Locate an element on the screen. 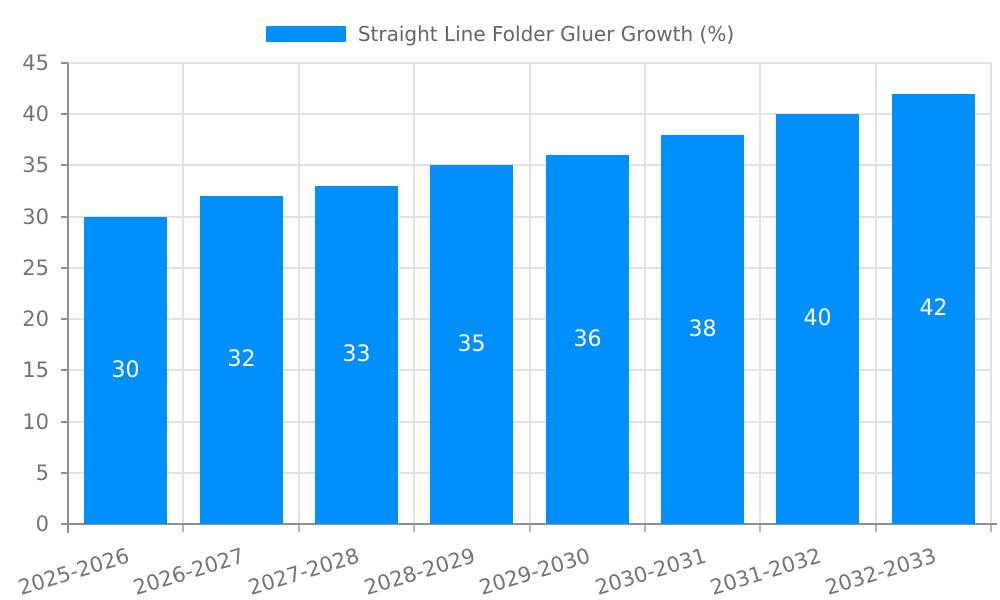  bar-value-label: 40 is located at coordinates (817, 318).